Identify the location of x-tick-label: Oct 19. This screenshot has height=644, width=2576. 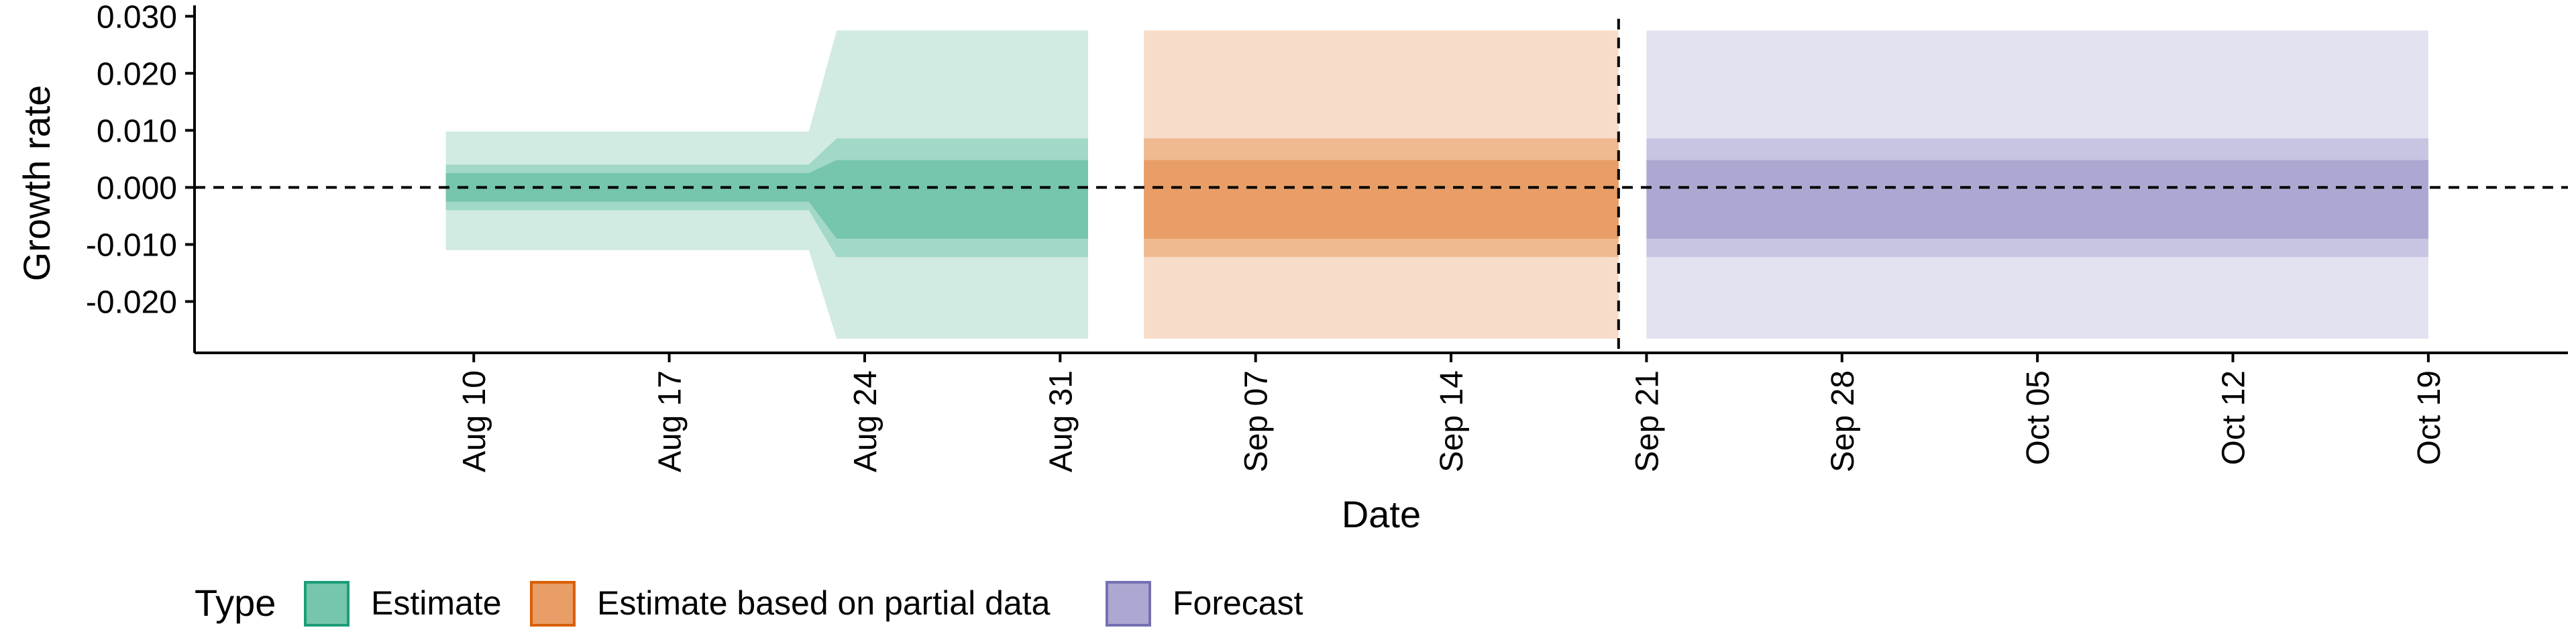
(2429, 417).